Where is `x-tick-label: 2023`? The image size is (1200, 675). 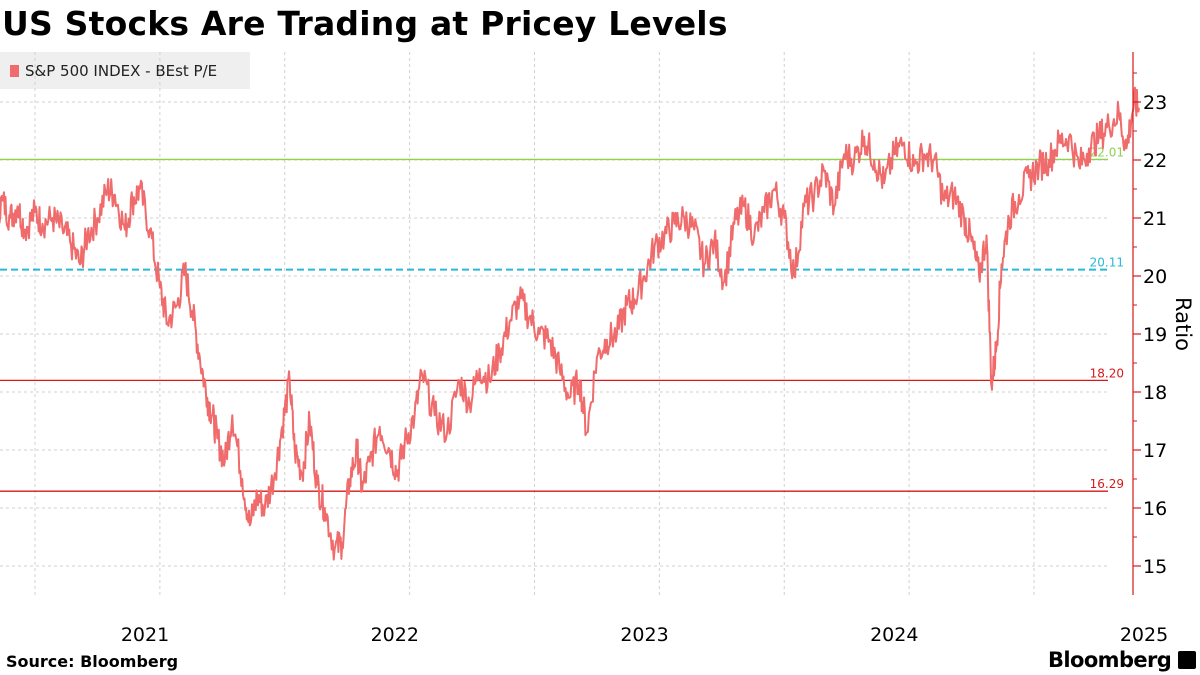
x-tick-label: 2023 is located at coordinates (644, 635).